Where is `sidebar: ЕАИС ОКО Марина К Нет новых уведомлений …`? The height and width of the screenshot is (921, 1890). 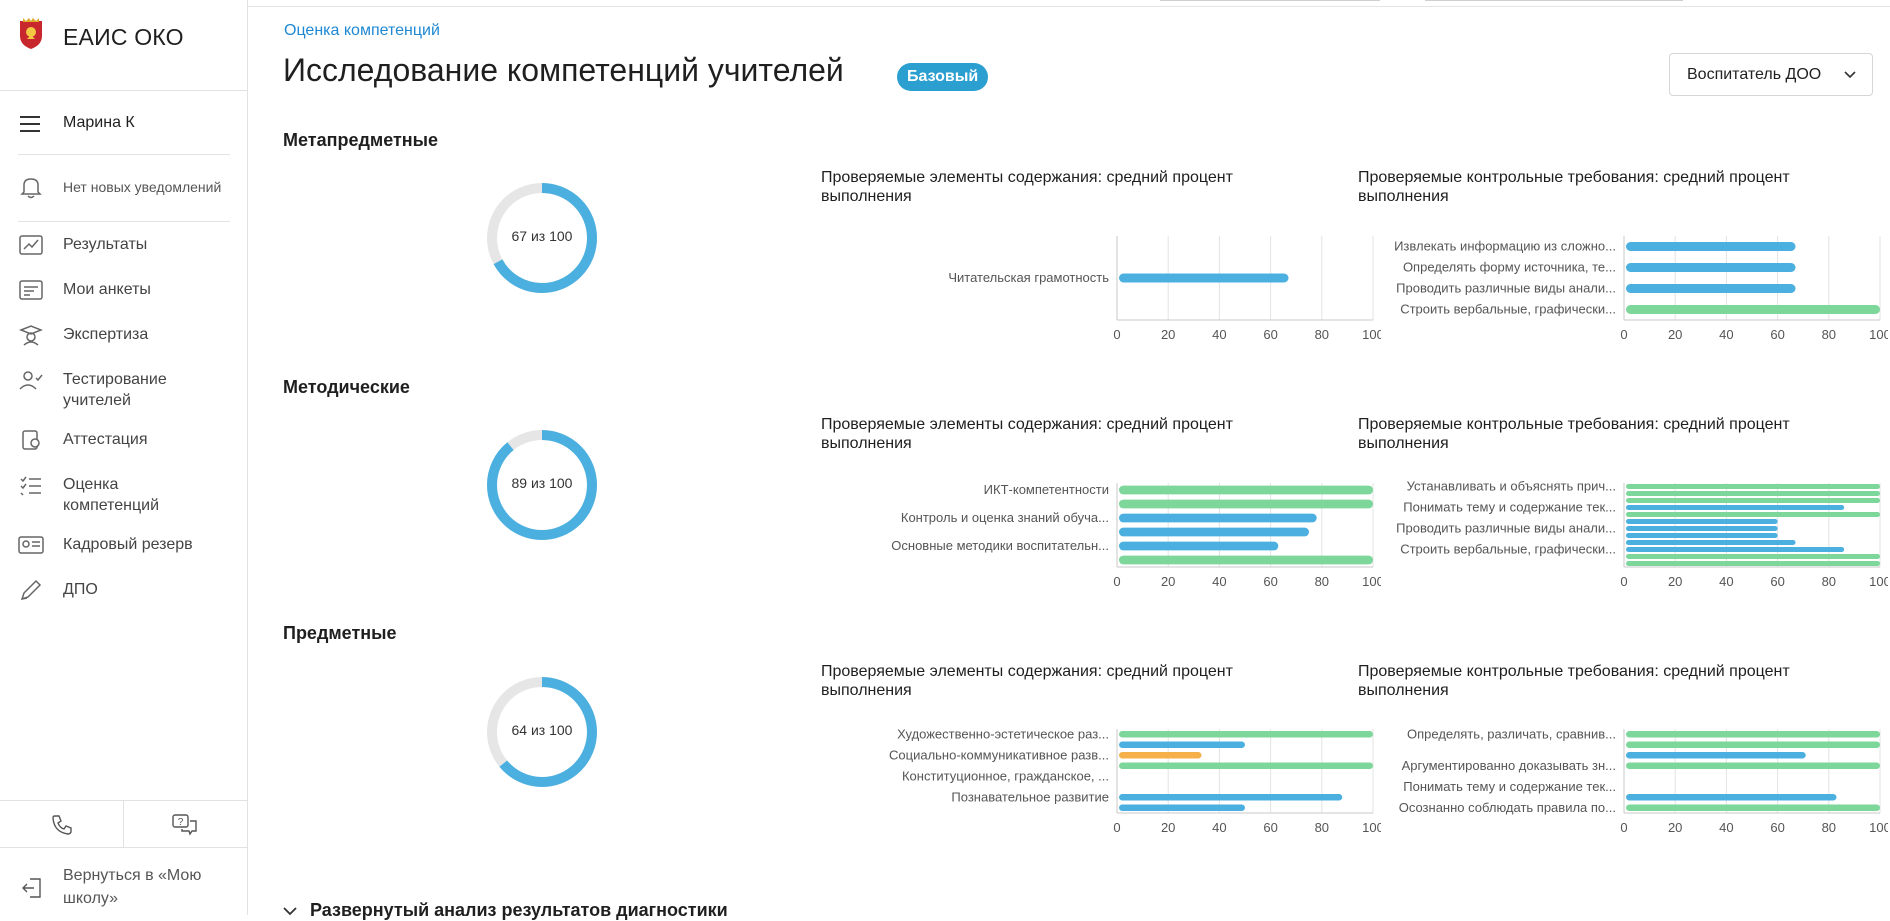
sidebar: ЕАИС ОКО Марина К Нет новых уведомлений … is located at coordinates (124, 457).